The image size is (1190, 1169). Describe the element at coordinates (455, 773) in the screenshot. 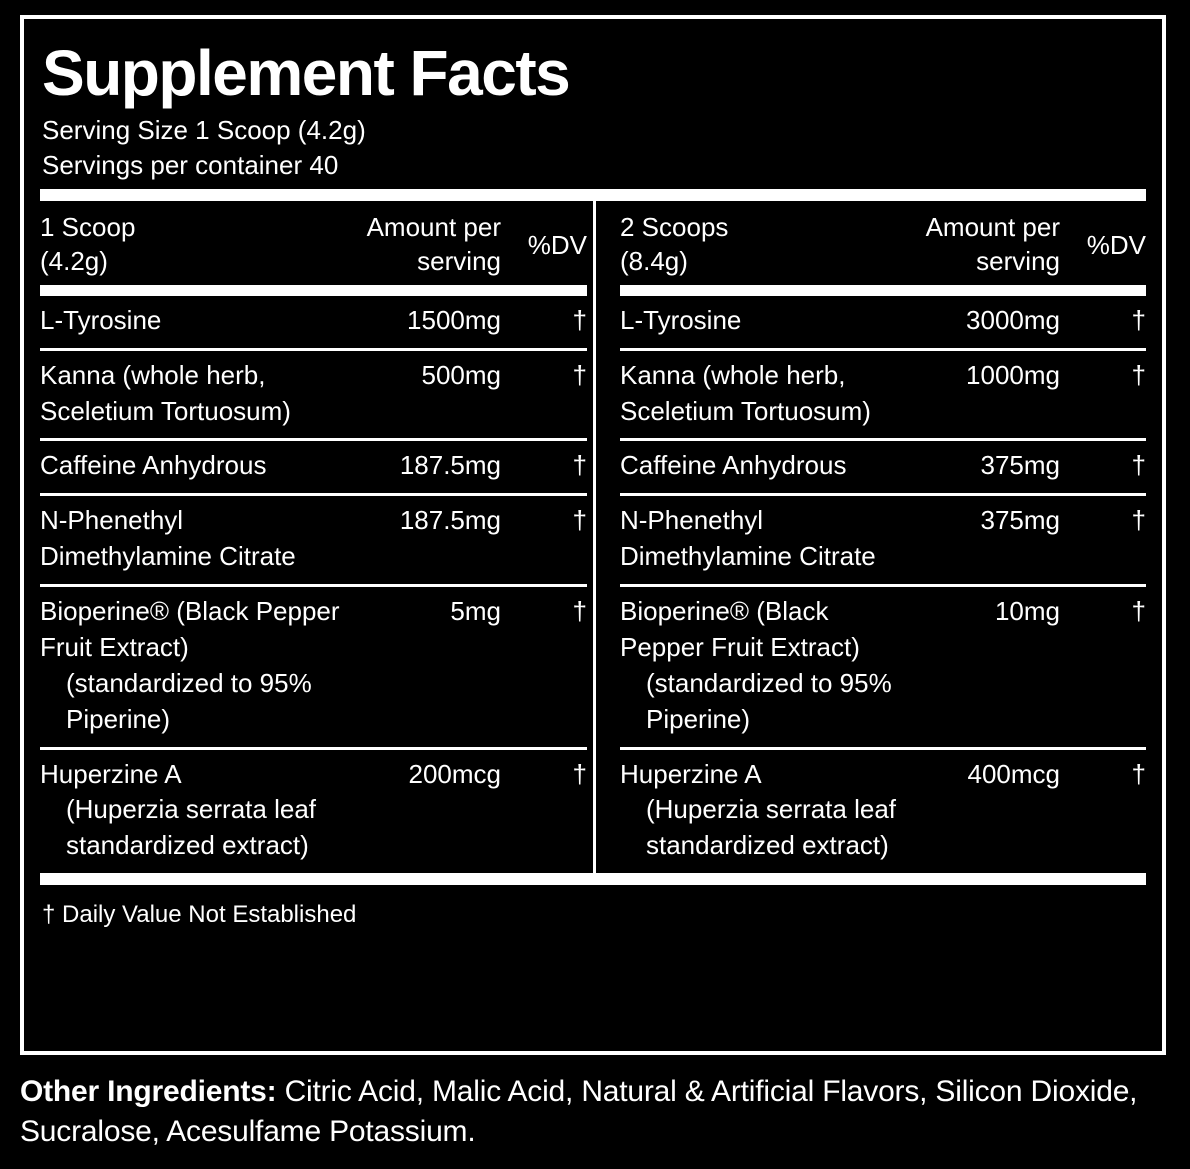

I see `ingredient-amount: 200mcg` at that location.